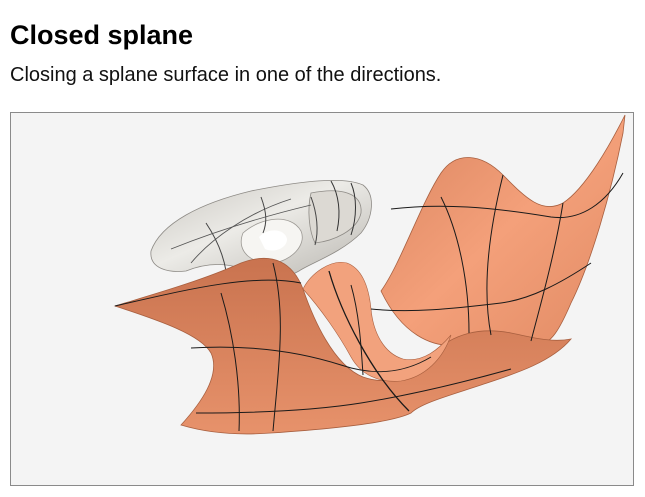 The image size is (645, 497). Describe the element at coordinates (261, 228) in the screenshot. I see `closed-splane-surface` at that location.